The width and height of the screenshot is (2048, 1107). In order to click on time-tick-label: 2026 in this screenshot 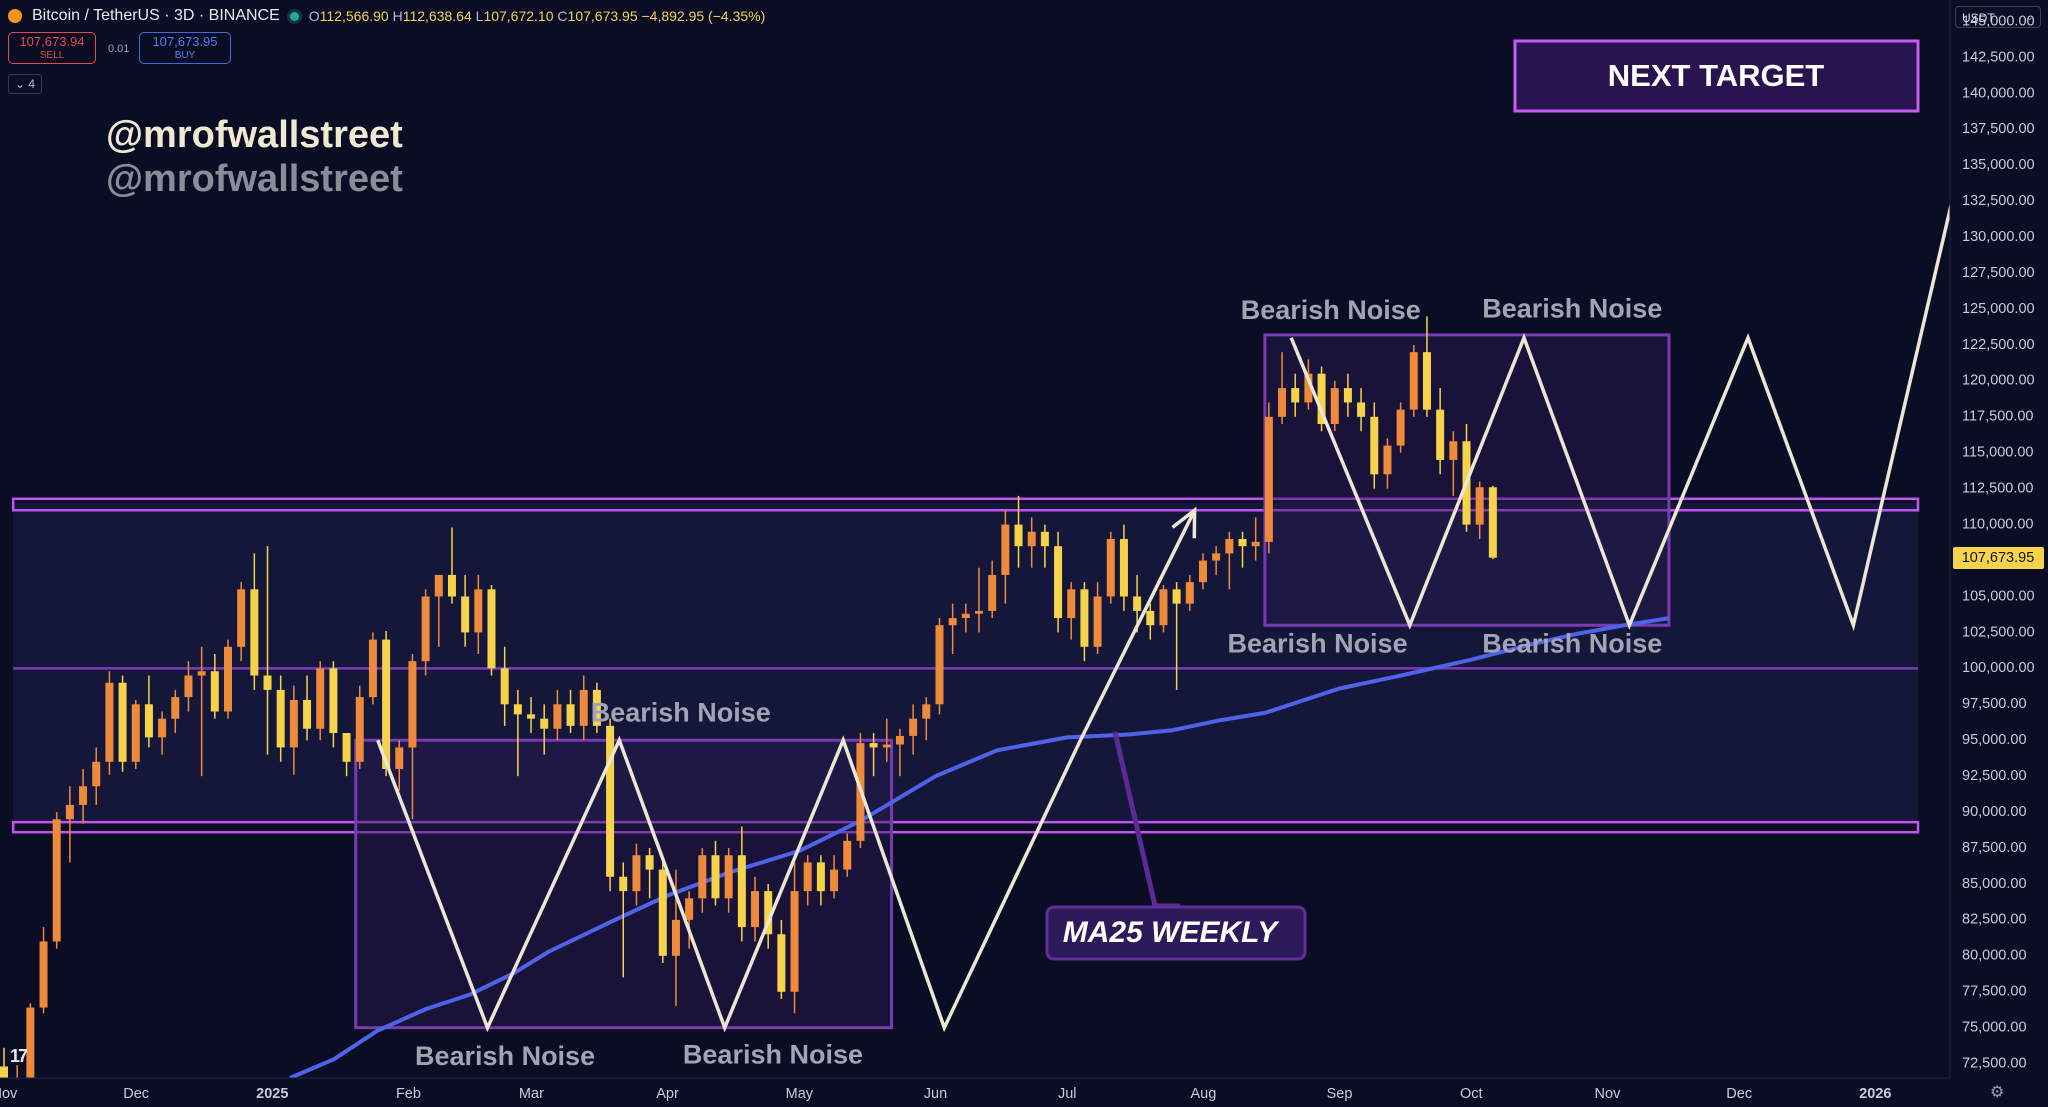, I will do `click(1875, 1094)`.